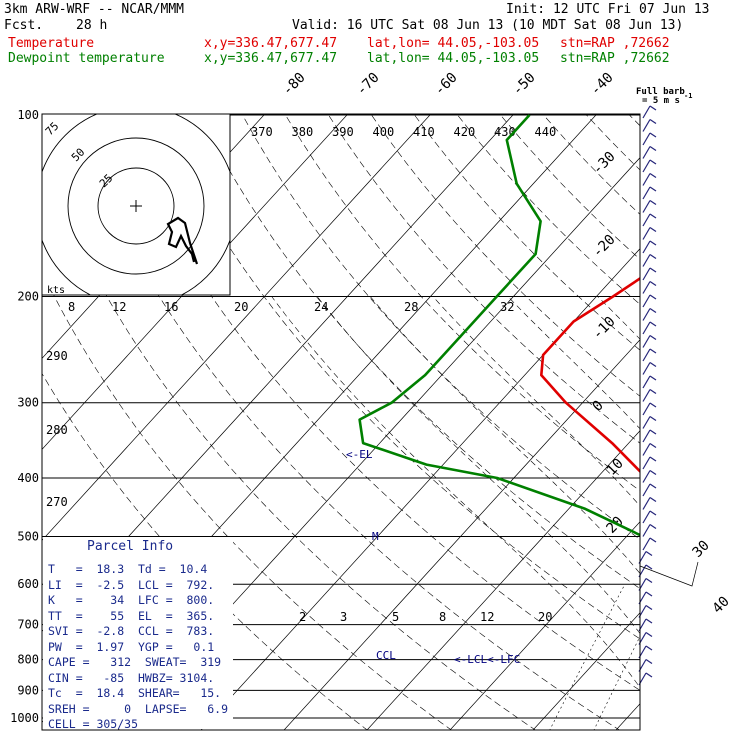 The width and height of the screenshot is (740, 740). What do you see at coordinates (604, 163) in the screenshot?
I see `temperature-tick-label: -30` at bounding box center [604, 163].